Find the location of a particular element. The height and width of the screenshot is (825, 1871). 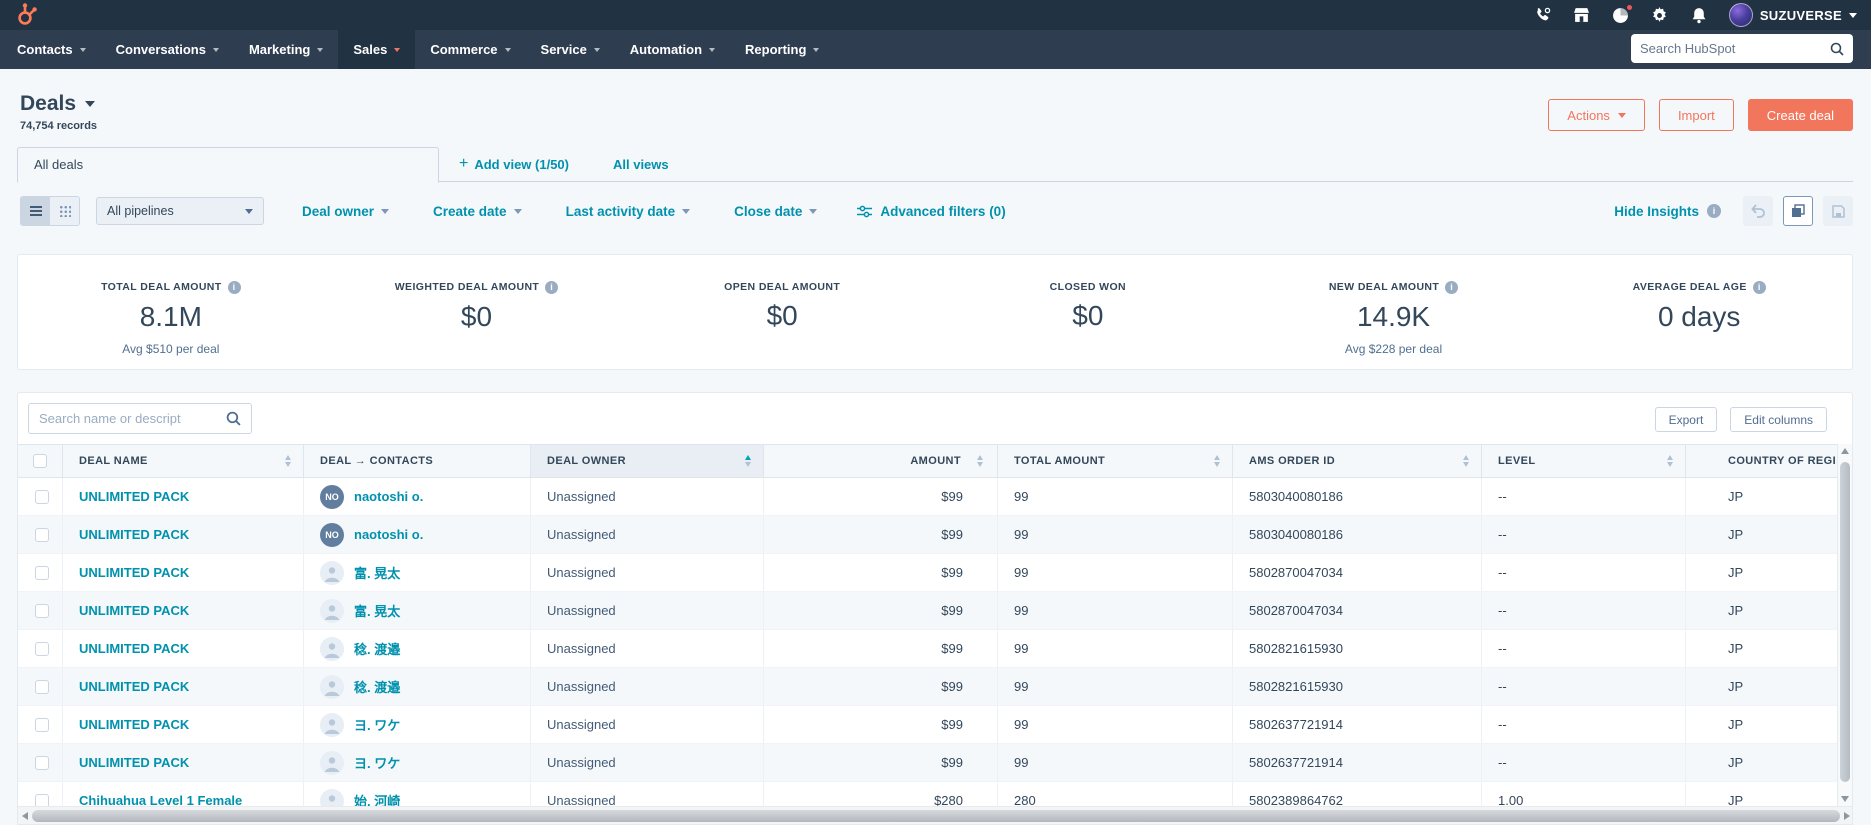

deal-name-link: Chihuahua Level 1 Female is located at coordinates (161, 799).